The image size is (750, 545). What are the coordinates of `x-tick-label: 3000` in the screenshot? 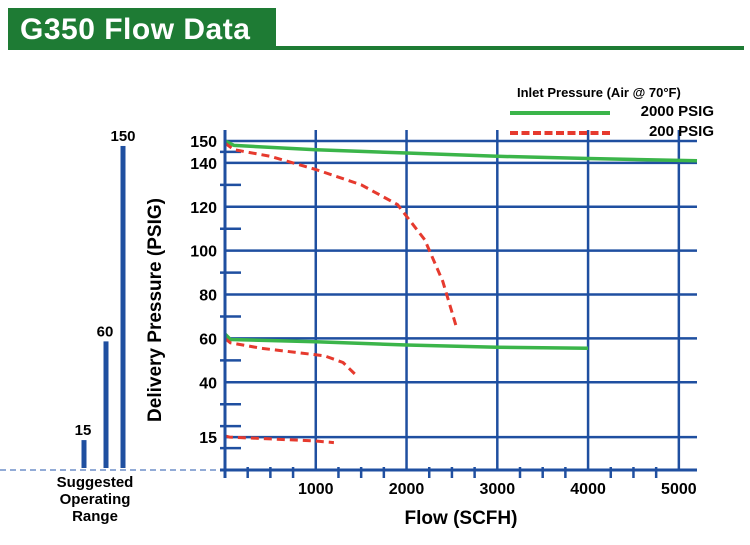 It's located at (498, 489).